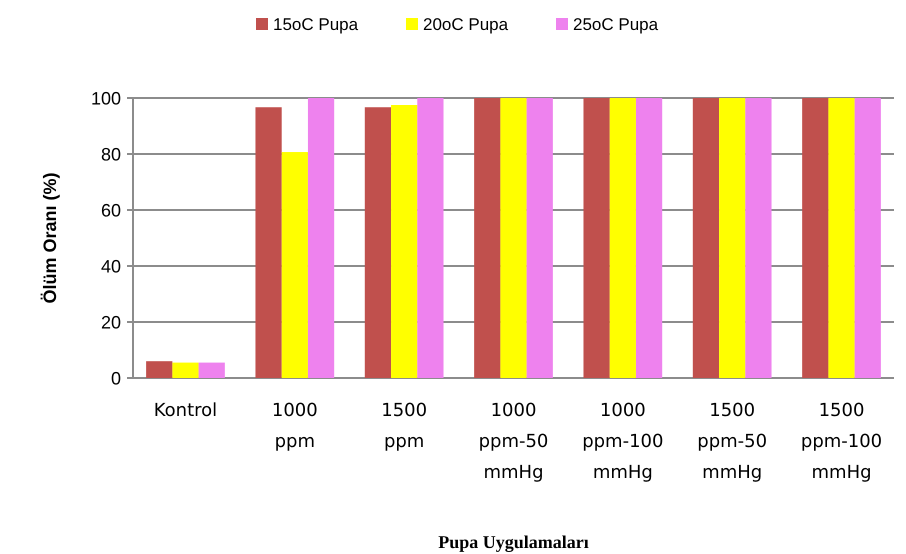  What do you see at coordinates (316, 24) in the screenshot?
I see `legend-label: 15oC Pupa` at bounding box center [316, 24].